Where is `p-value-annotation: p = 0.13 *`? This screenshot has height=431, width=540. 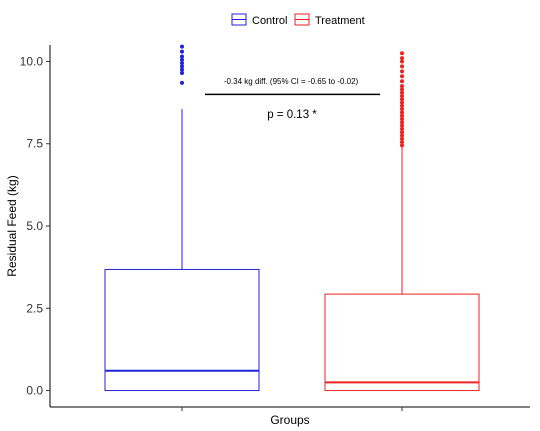
p-value-annotation: p = 0.13 * is located at coordinates (292, 115).